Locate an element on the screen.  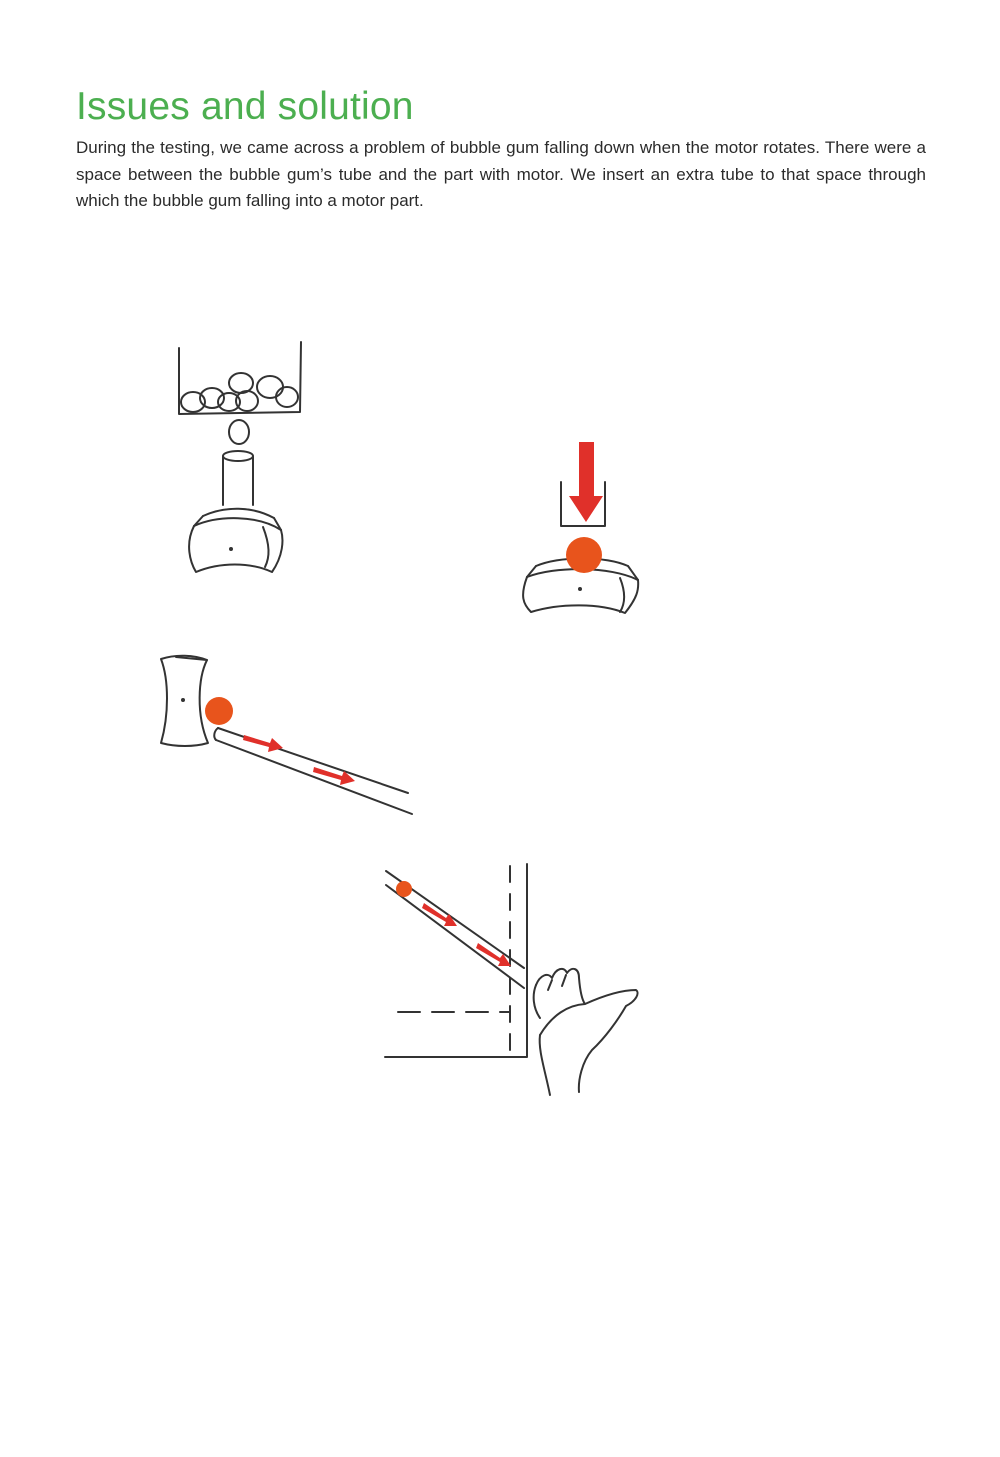
page-title: Issues and solution is located at coordinates (245, 106).